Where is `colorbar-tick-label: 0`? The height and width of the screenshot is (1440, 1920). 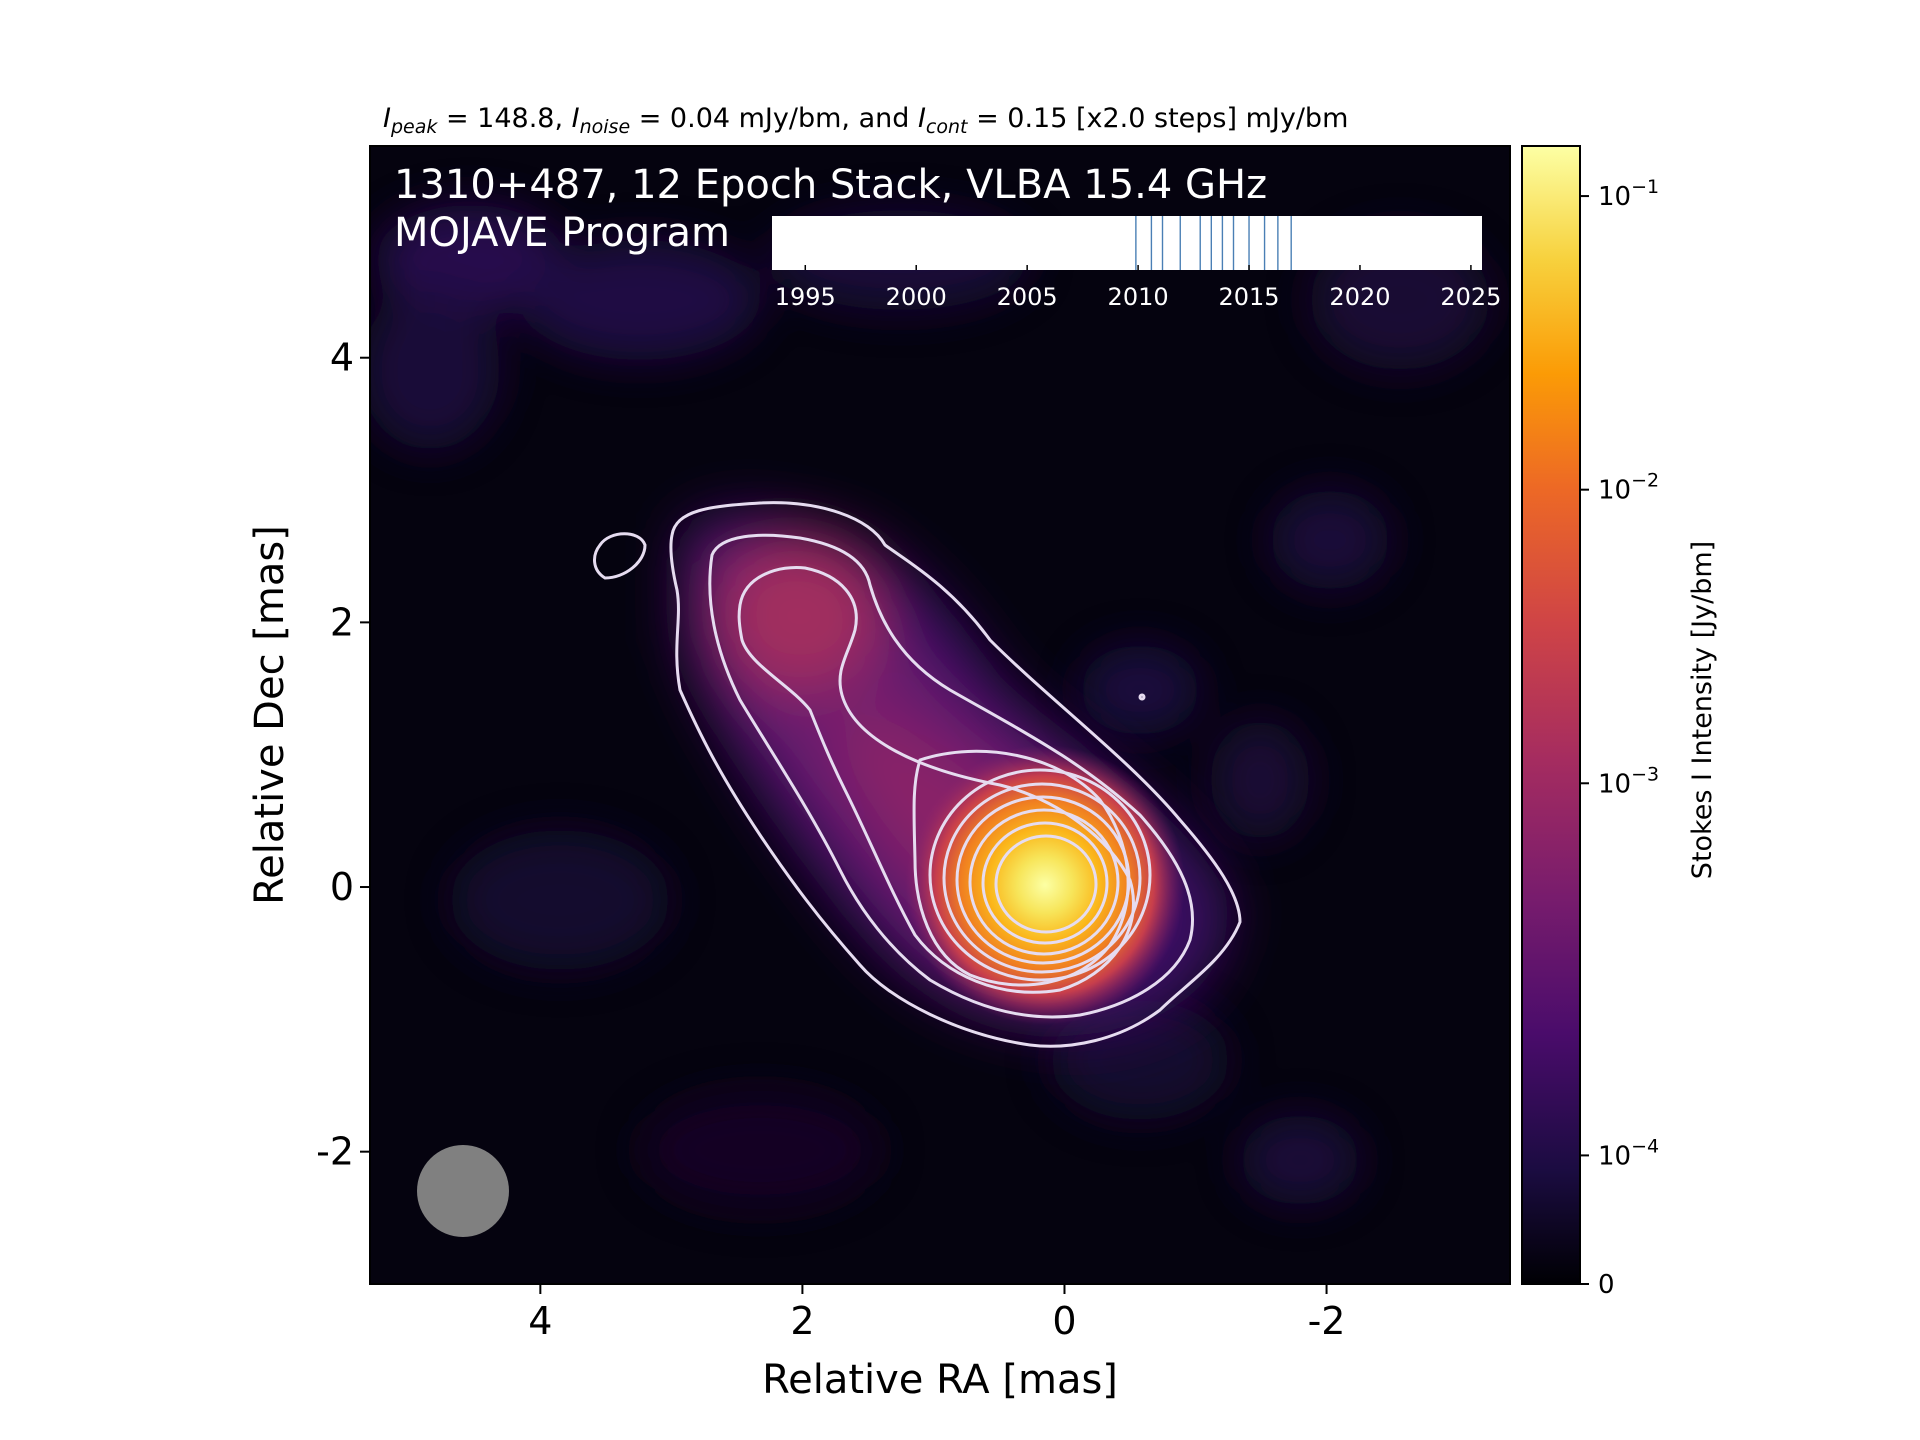
colorbar-tick-label: 0 is located at coordinates (1606, 1285).